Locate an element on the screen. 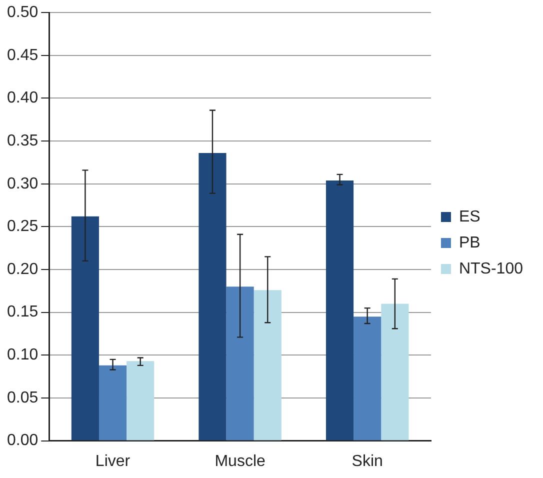 This screenshot has height=478, width=543. y-tick-label: 0.05 is located at coordinates (22, 397).